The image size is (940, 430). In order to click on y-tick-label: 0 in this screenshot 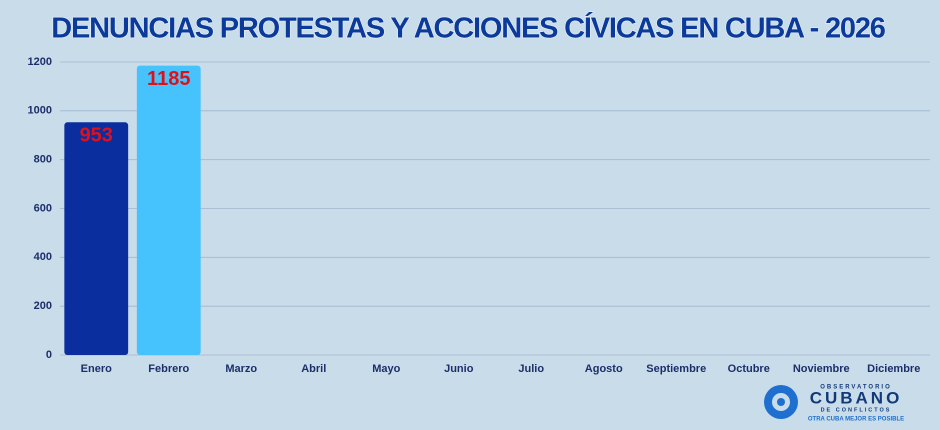, I will do `click(49, 355)`.